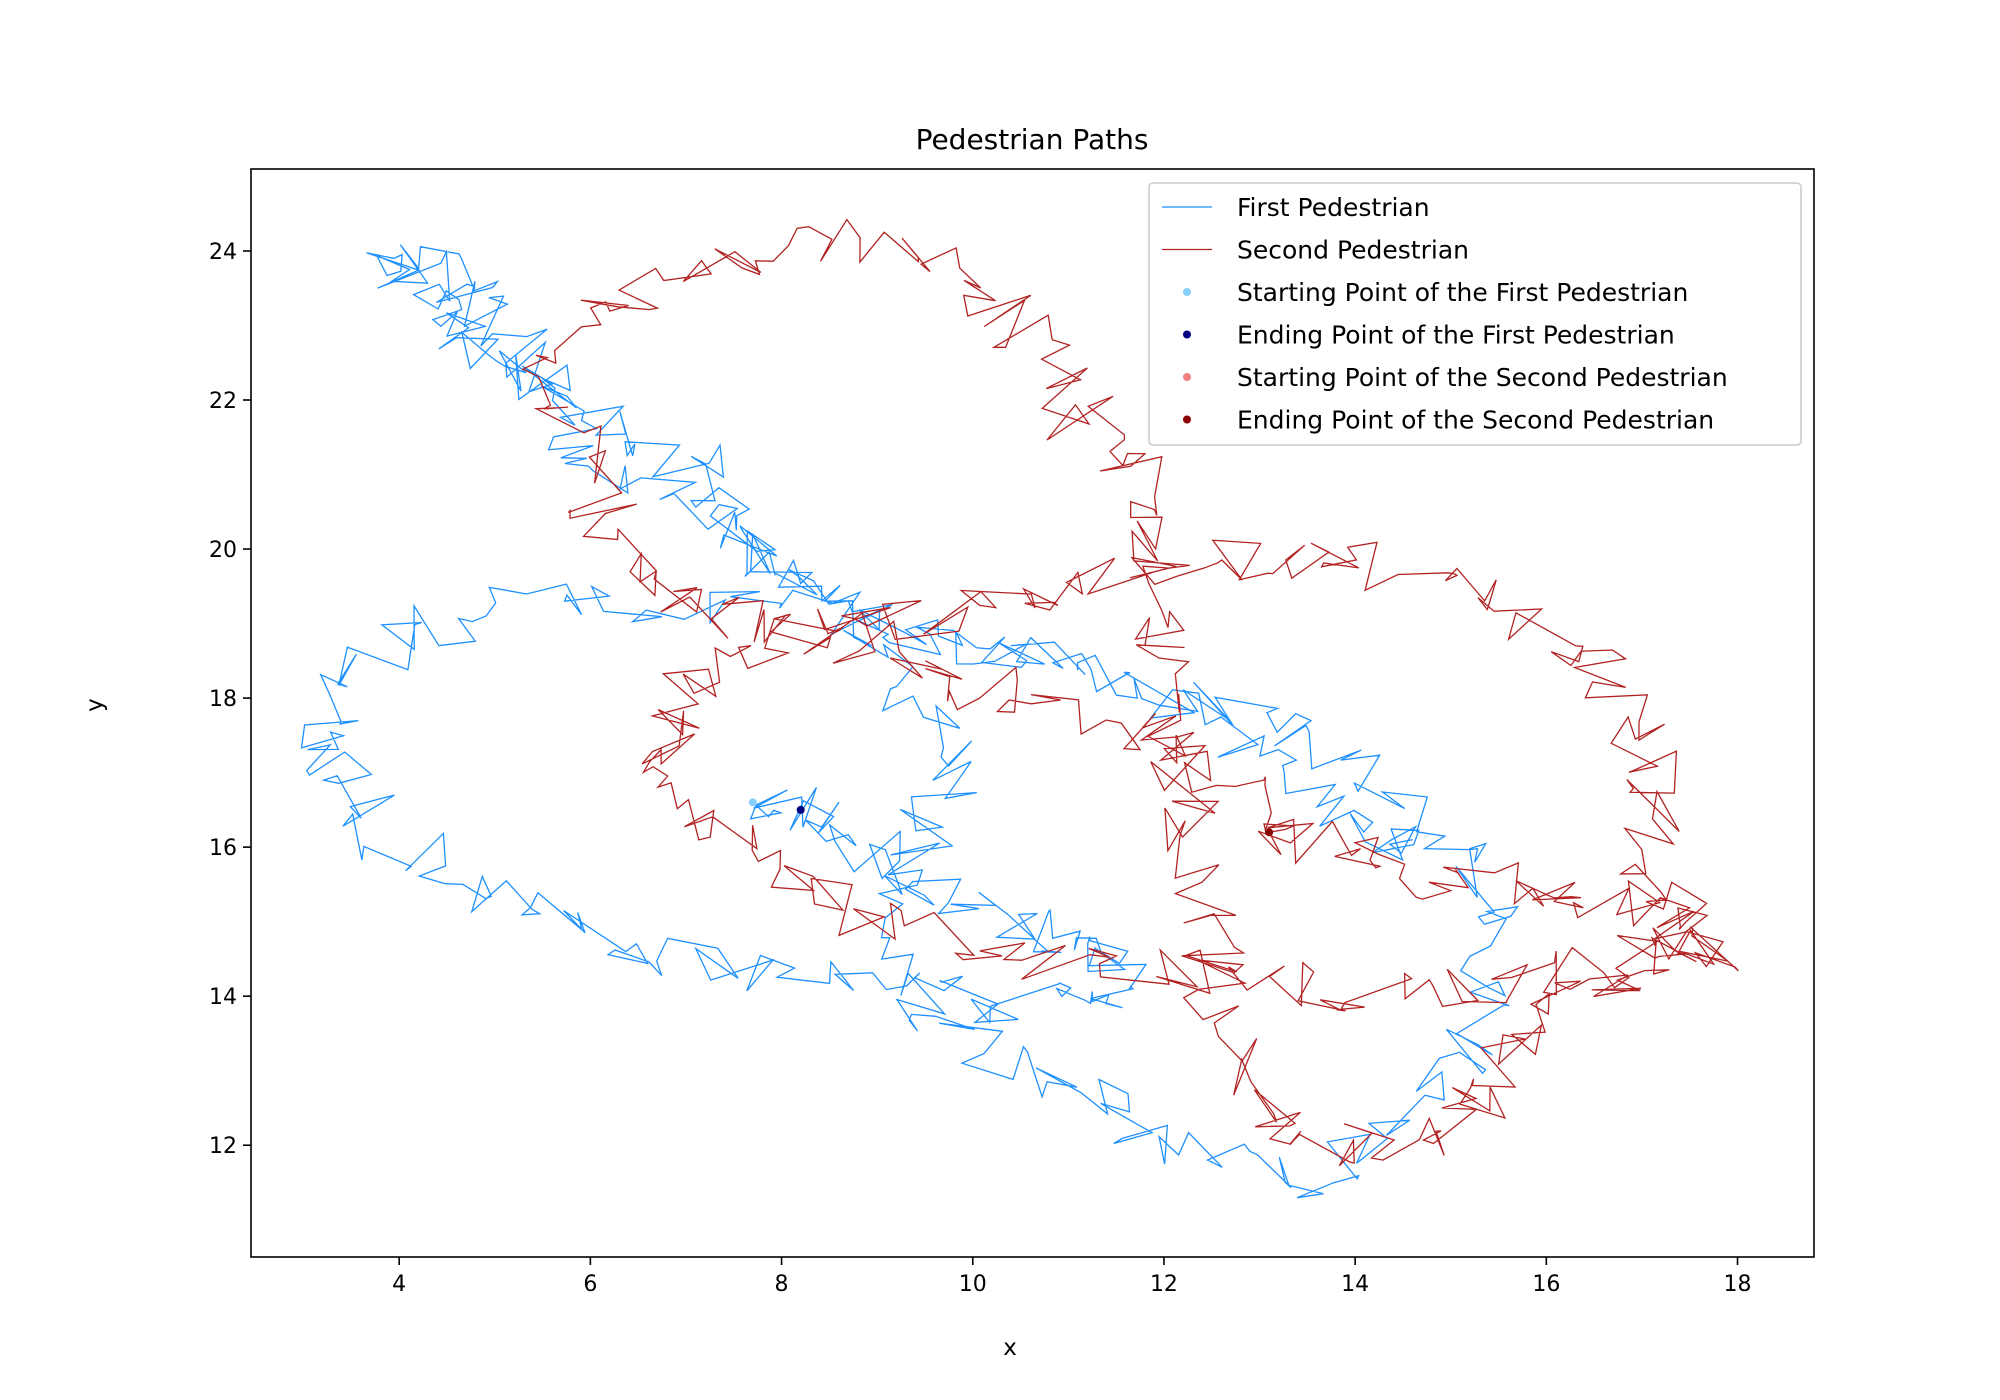 The height and width of the screenshot is (1400, 2000). I want to click on legend-label: Second Pedestrian, so click(1353, 250).